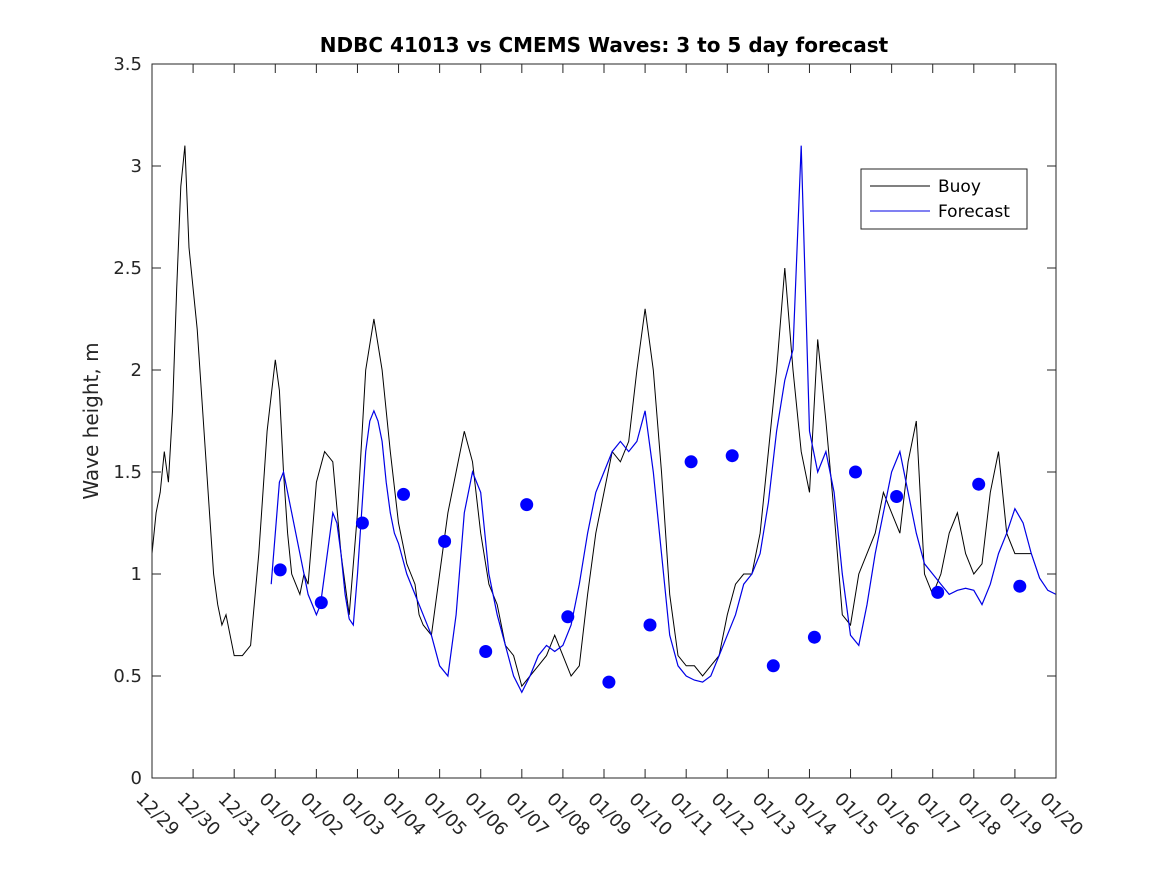 The width and height of the screenshot is (1167, 875). Describe the element at coordinates (959, 187) in the screenshot. I see `legend-buoy-label: Buoy` at that location.